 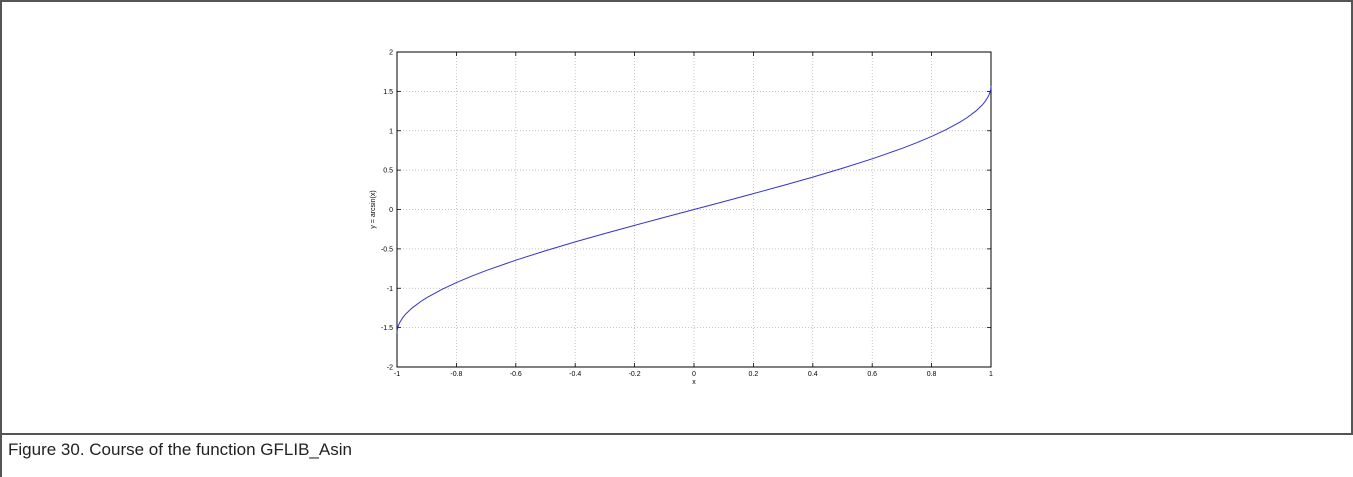 I want to click on x-tick-label: -0.8, so click(x=456, y=374).